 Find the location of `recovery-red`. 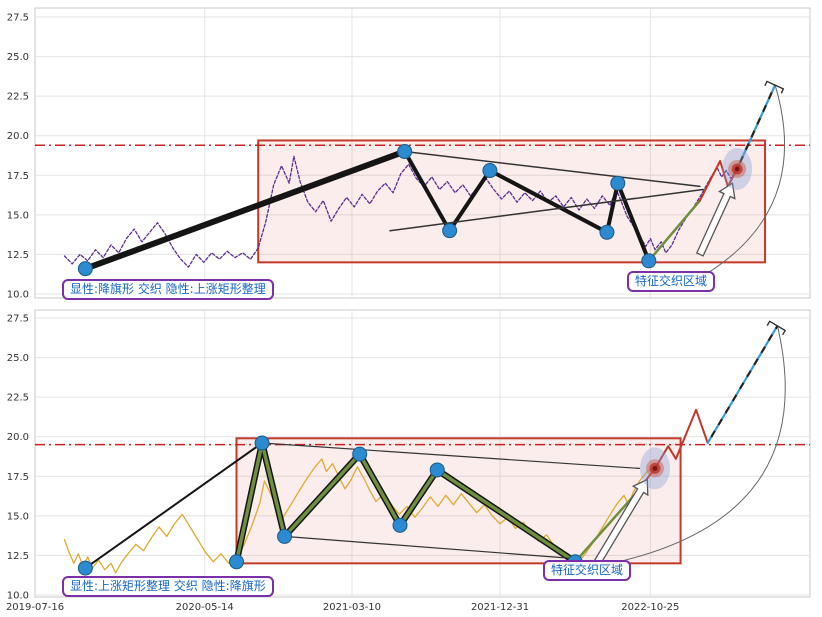

recovery-red is located at coordinates (718, 181).